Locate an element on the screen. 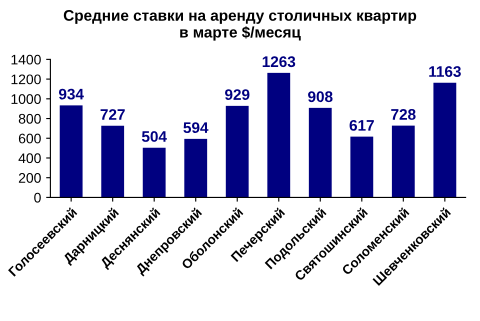 The image size is (480, 321). y-tick-label: 600 is located at coordinates (29, 139).